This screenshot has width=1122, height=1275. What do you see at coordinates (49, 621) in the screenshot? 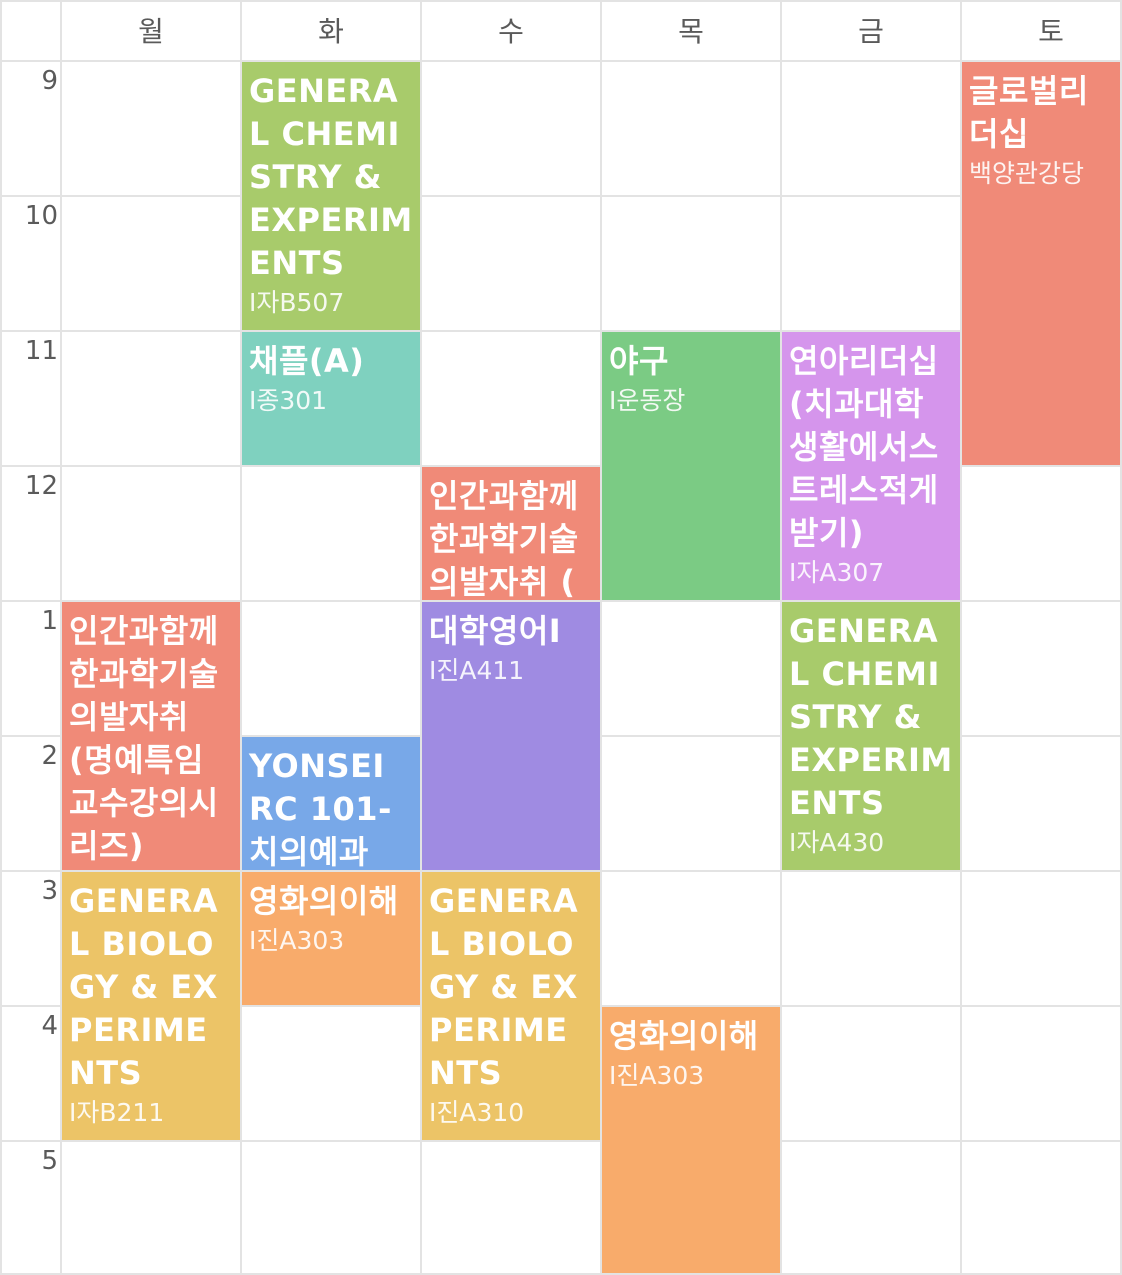
I see `hour-label: 1` at bounding box center [49, 621].